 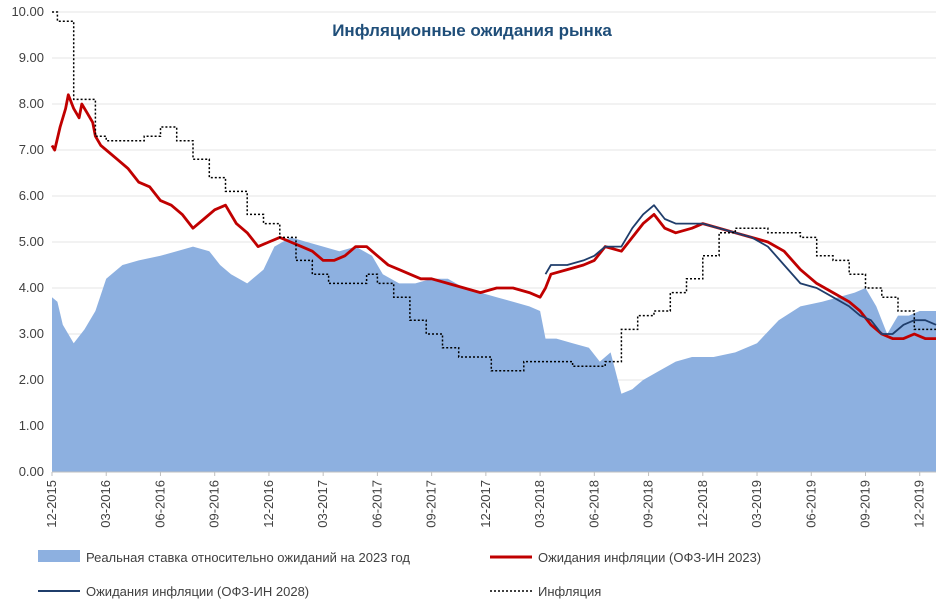 I want to click on legend-swatch-area, so click(x=59, y=556).